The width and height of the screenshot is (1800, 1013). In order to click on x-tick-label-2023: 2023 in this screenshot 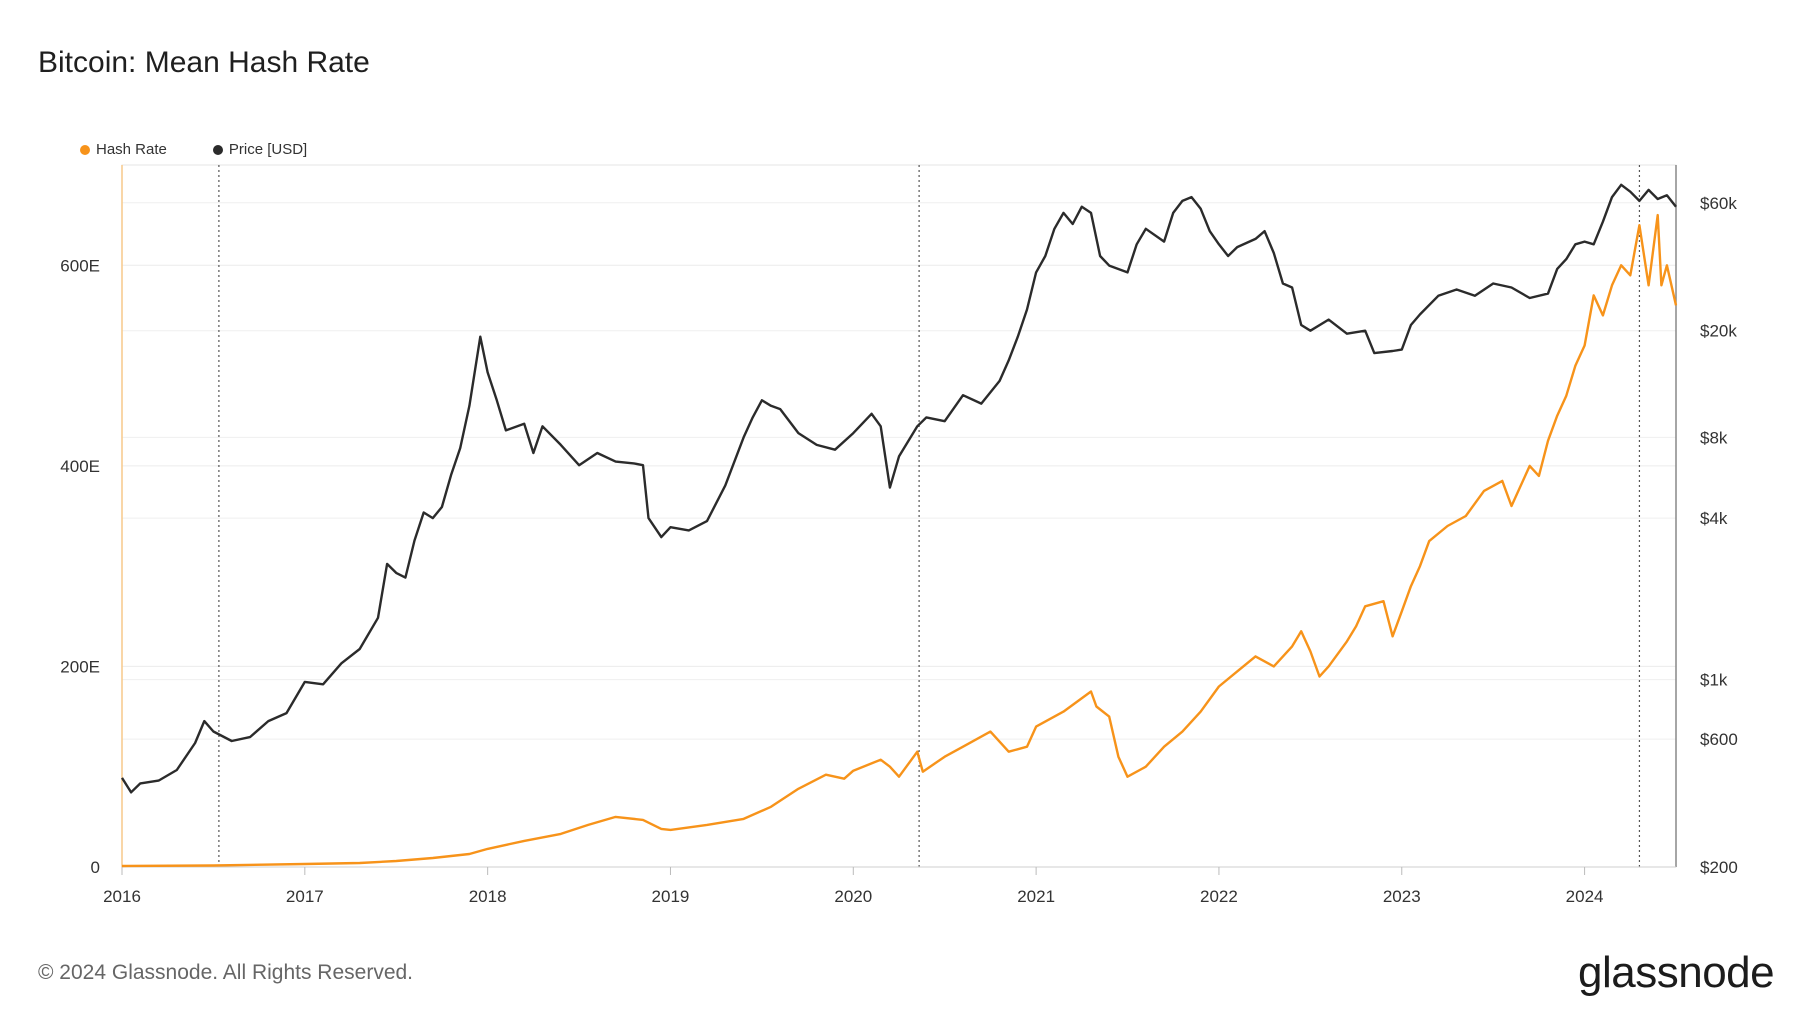, I will do `click(1402, 896)`.